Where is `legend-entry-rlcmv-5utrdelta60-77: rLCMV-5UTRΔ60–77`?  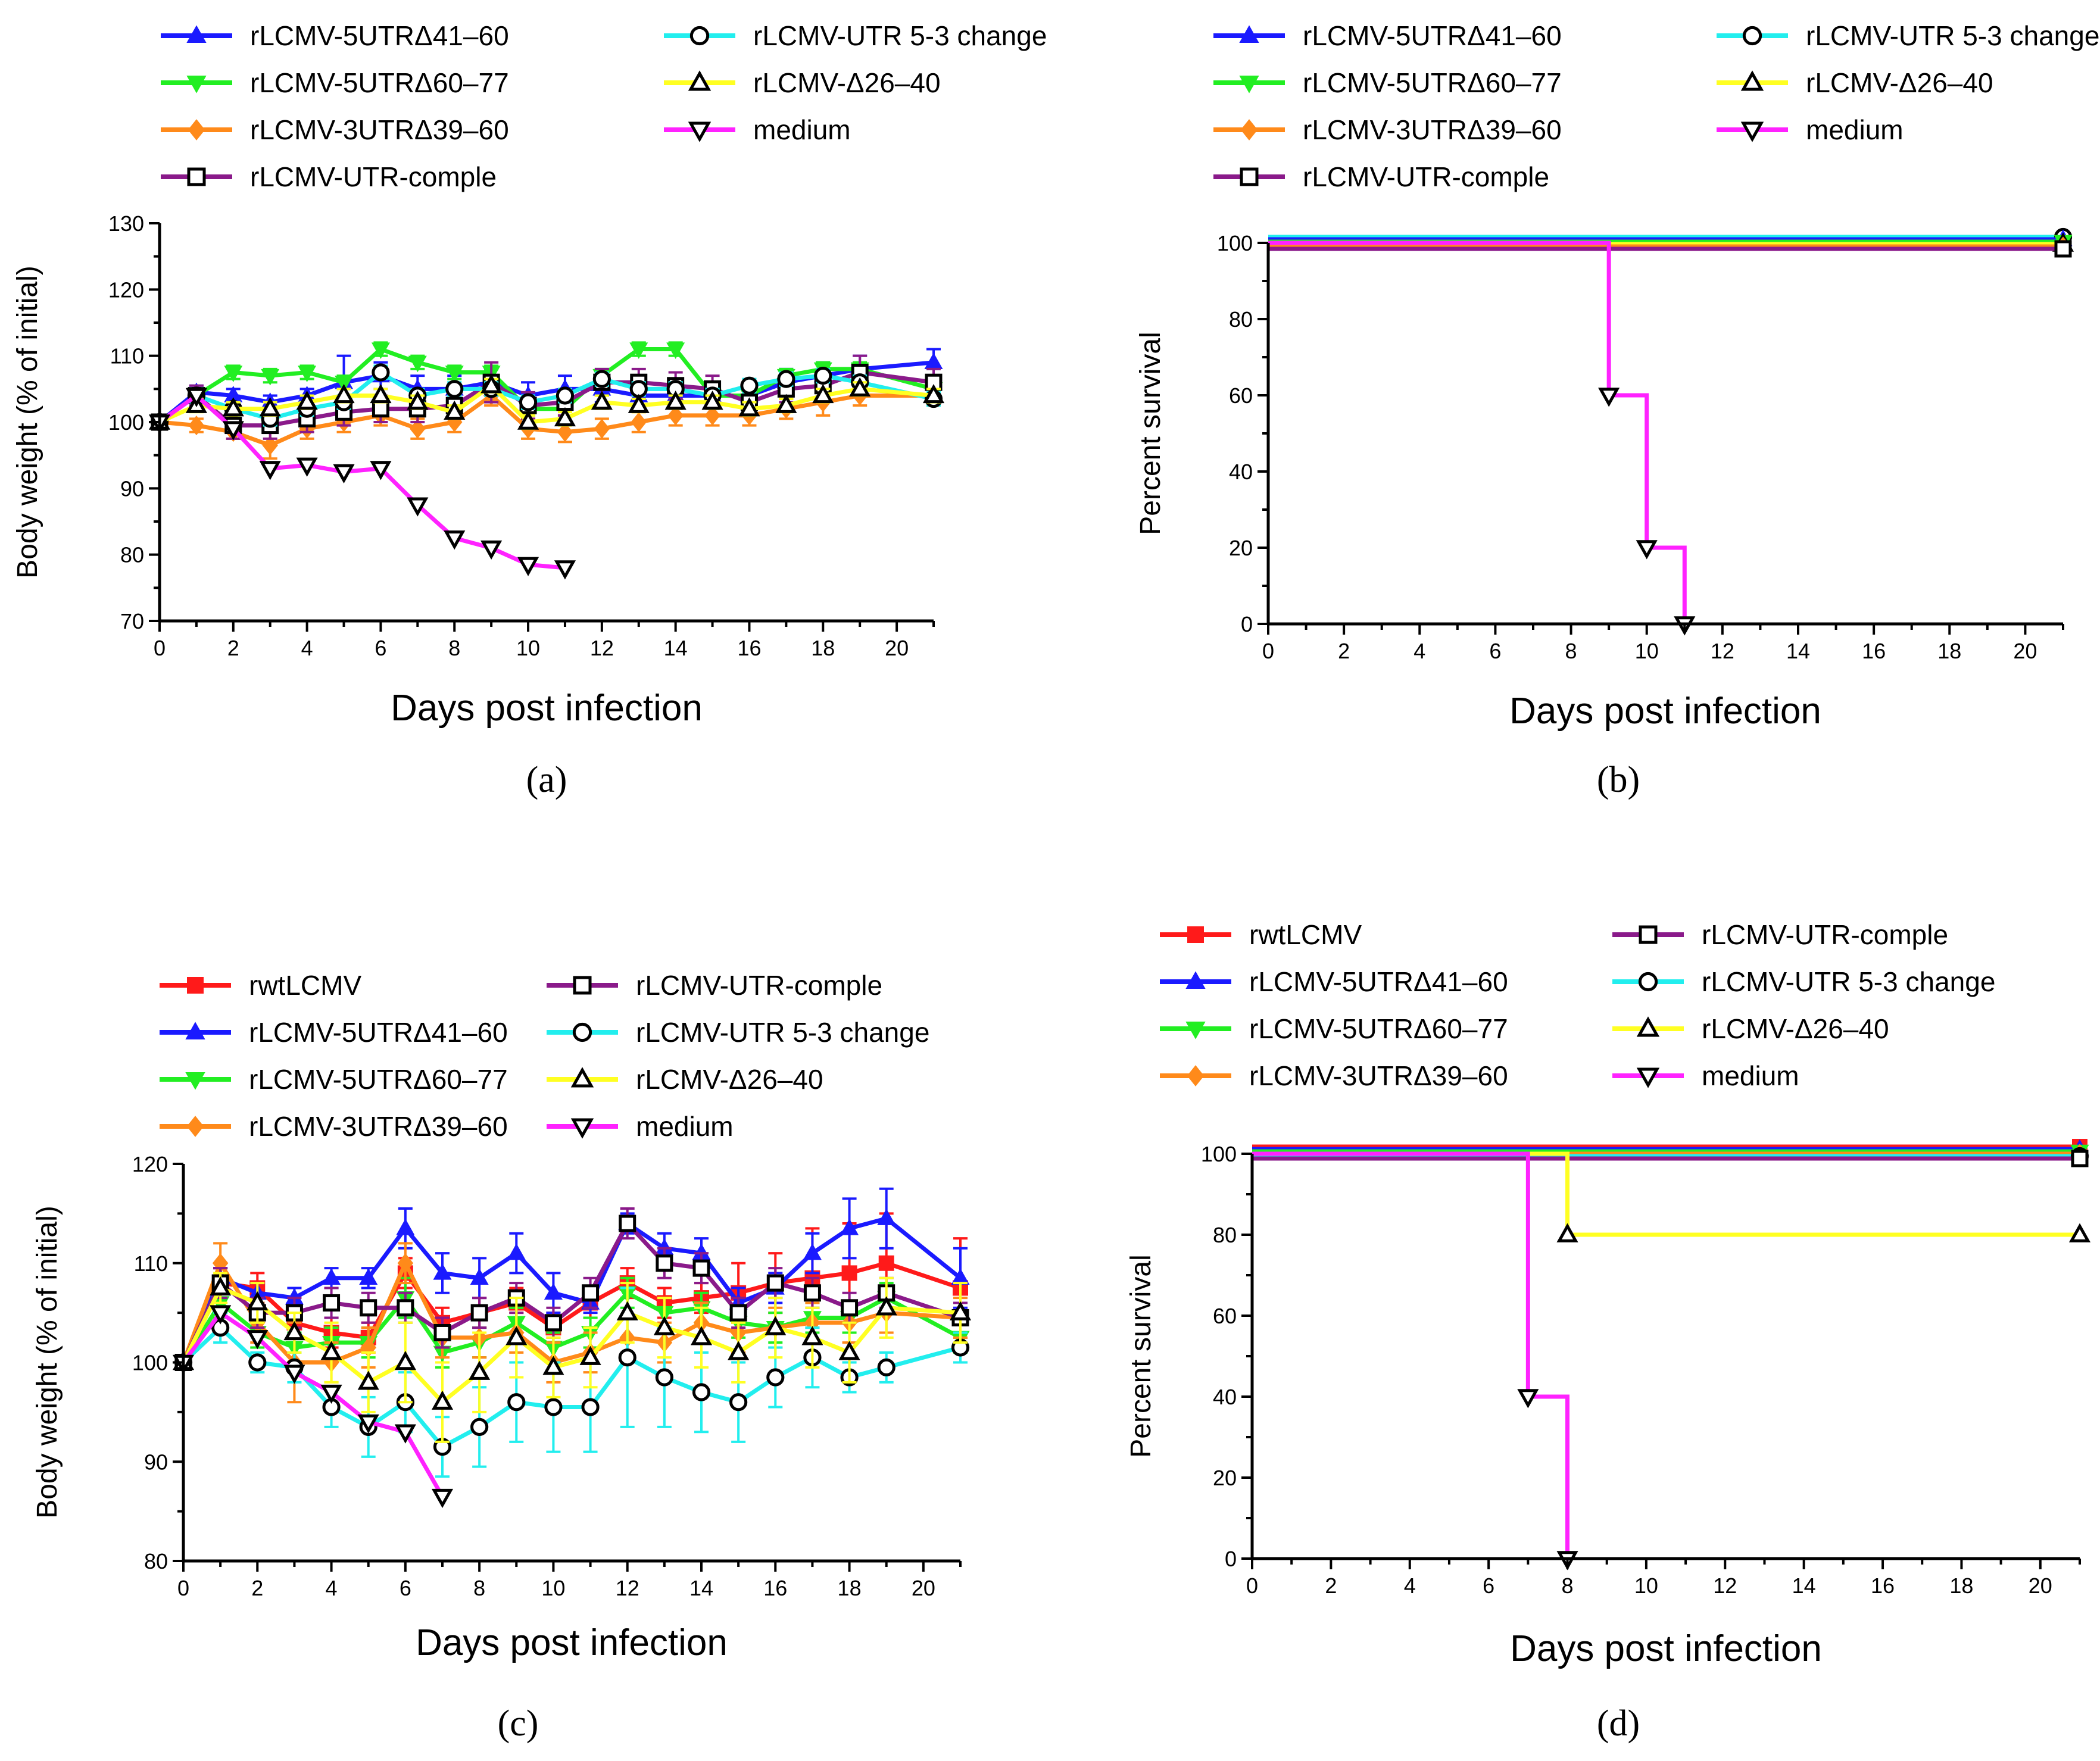
legend-entry-rlcmv-5utrdelta60-77: rLCMV-5UTRΔ60–77 is located at coordinates (334, 1079).